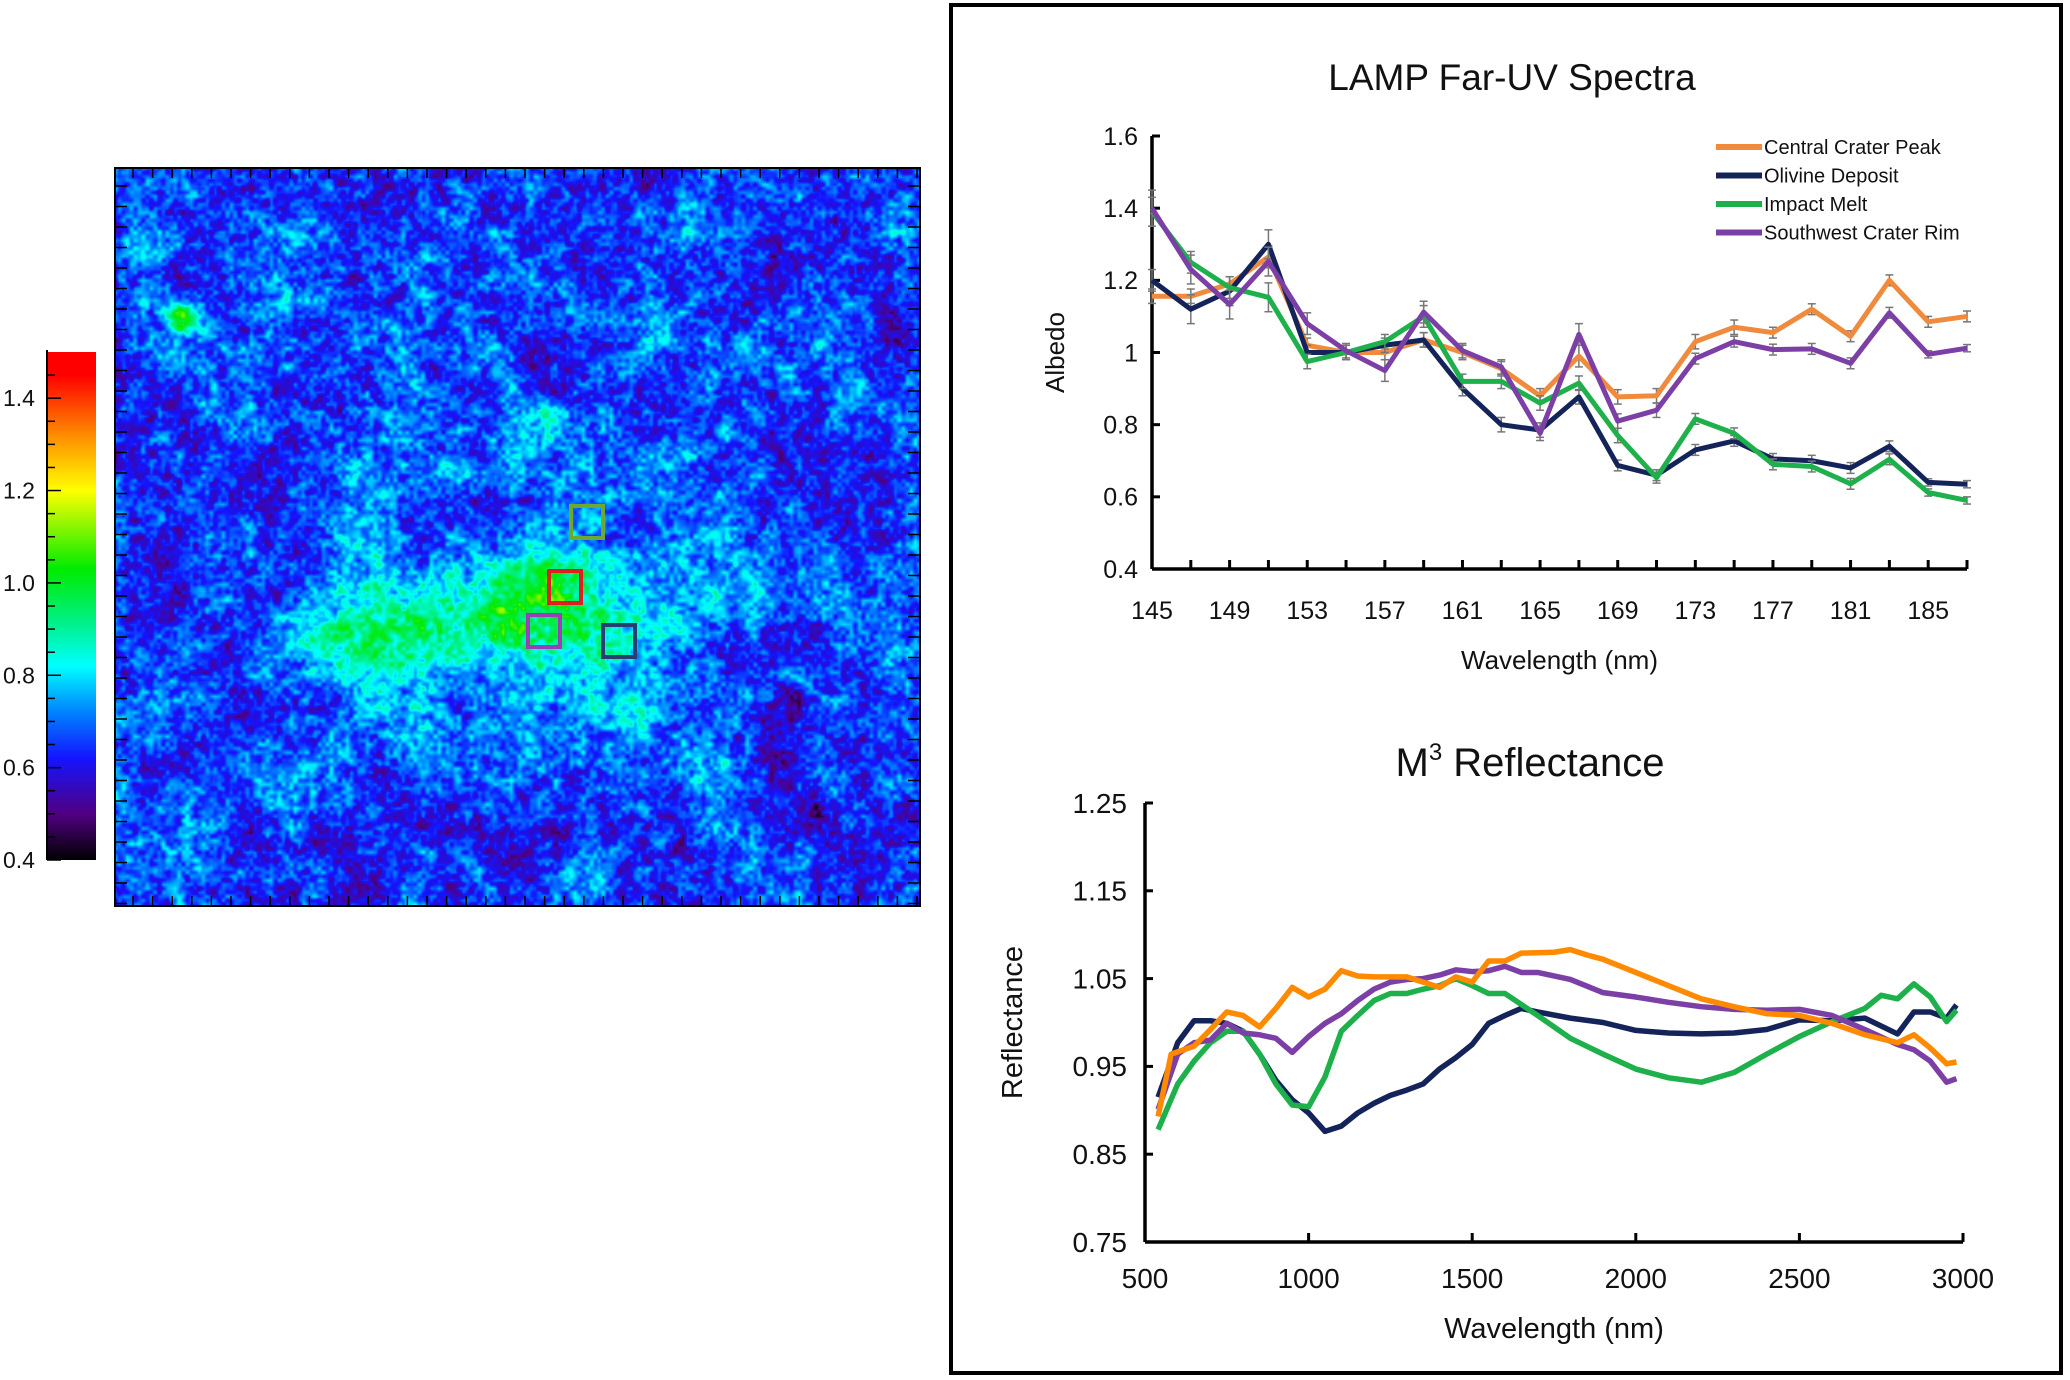 The width and height of the screenshot is (2070, 1380). I want to click on x-tick-label: 1500, so click(1472, 1278).